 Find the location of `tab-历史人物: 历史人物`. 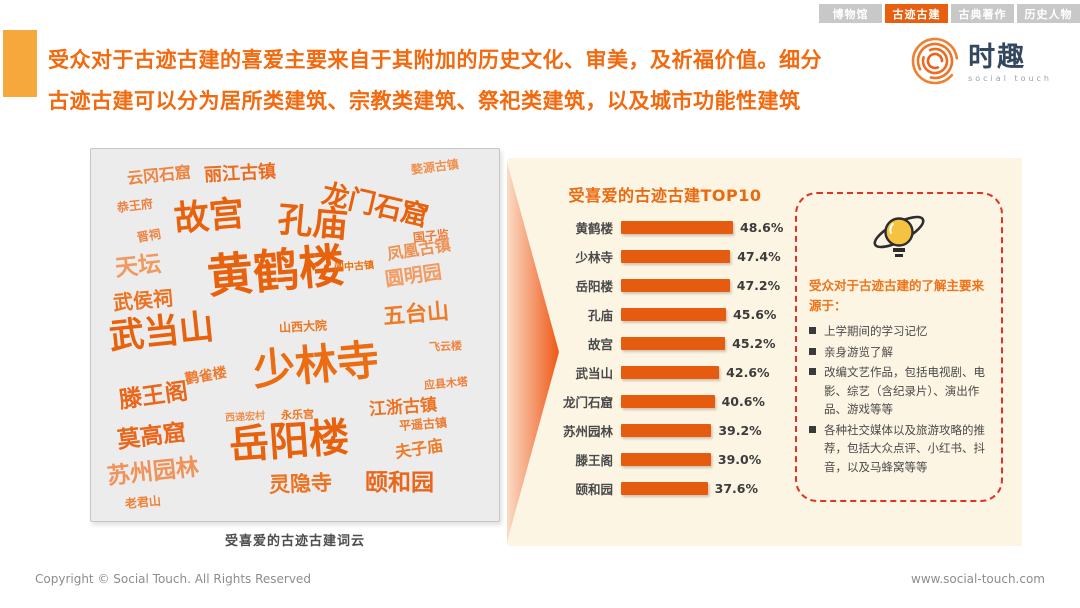

tab-历史人物: 历史人物 is located at coordinates (1048, 13).